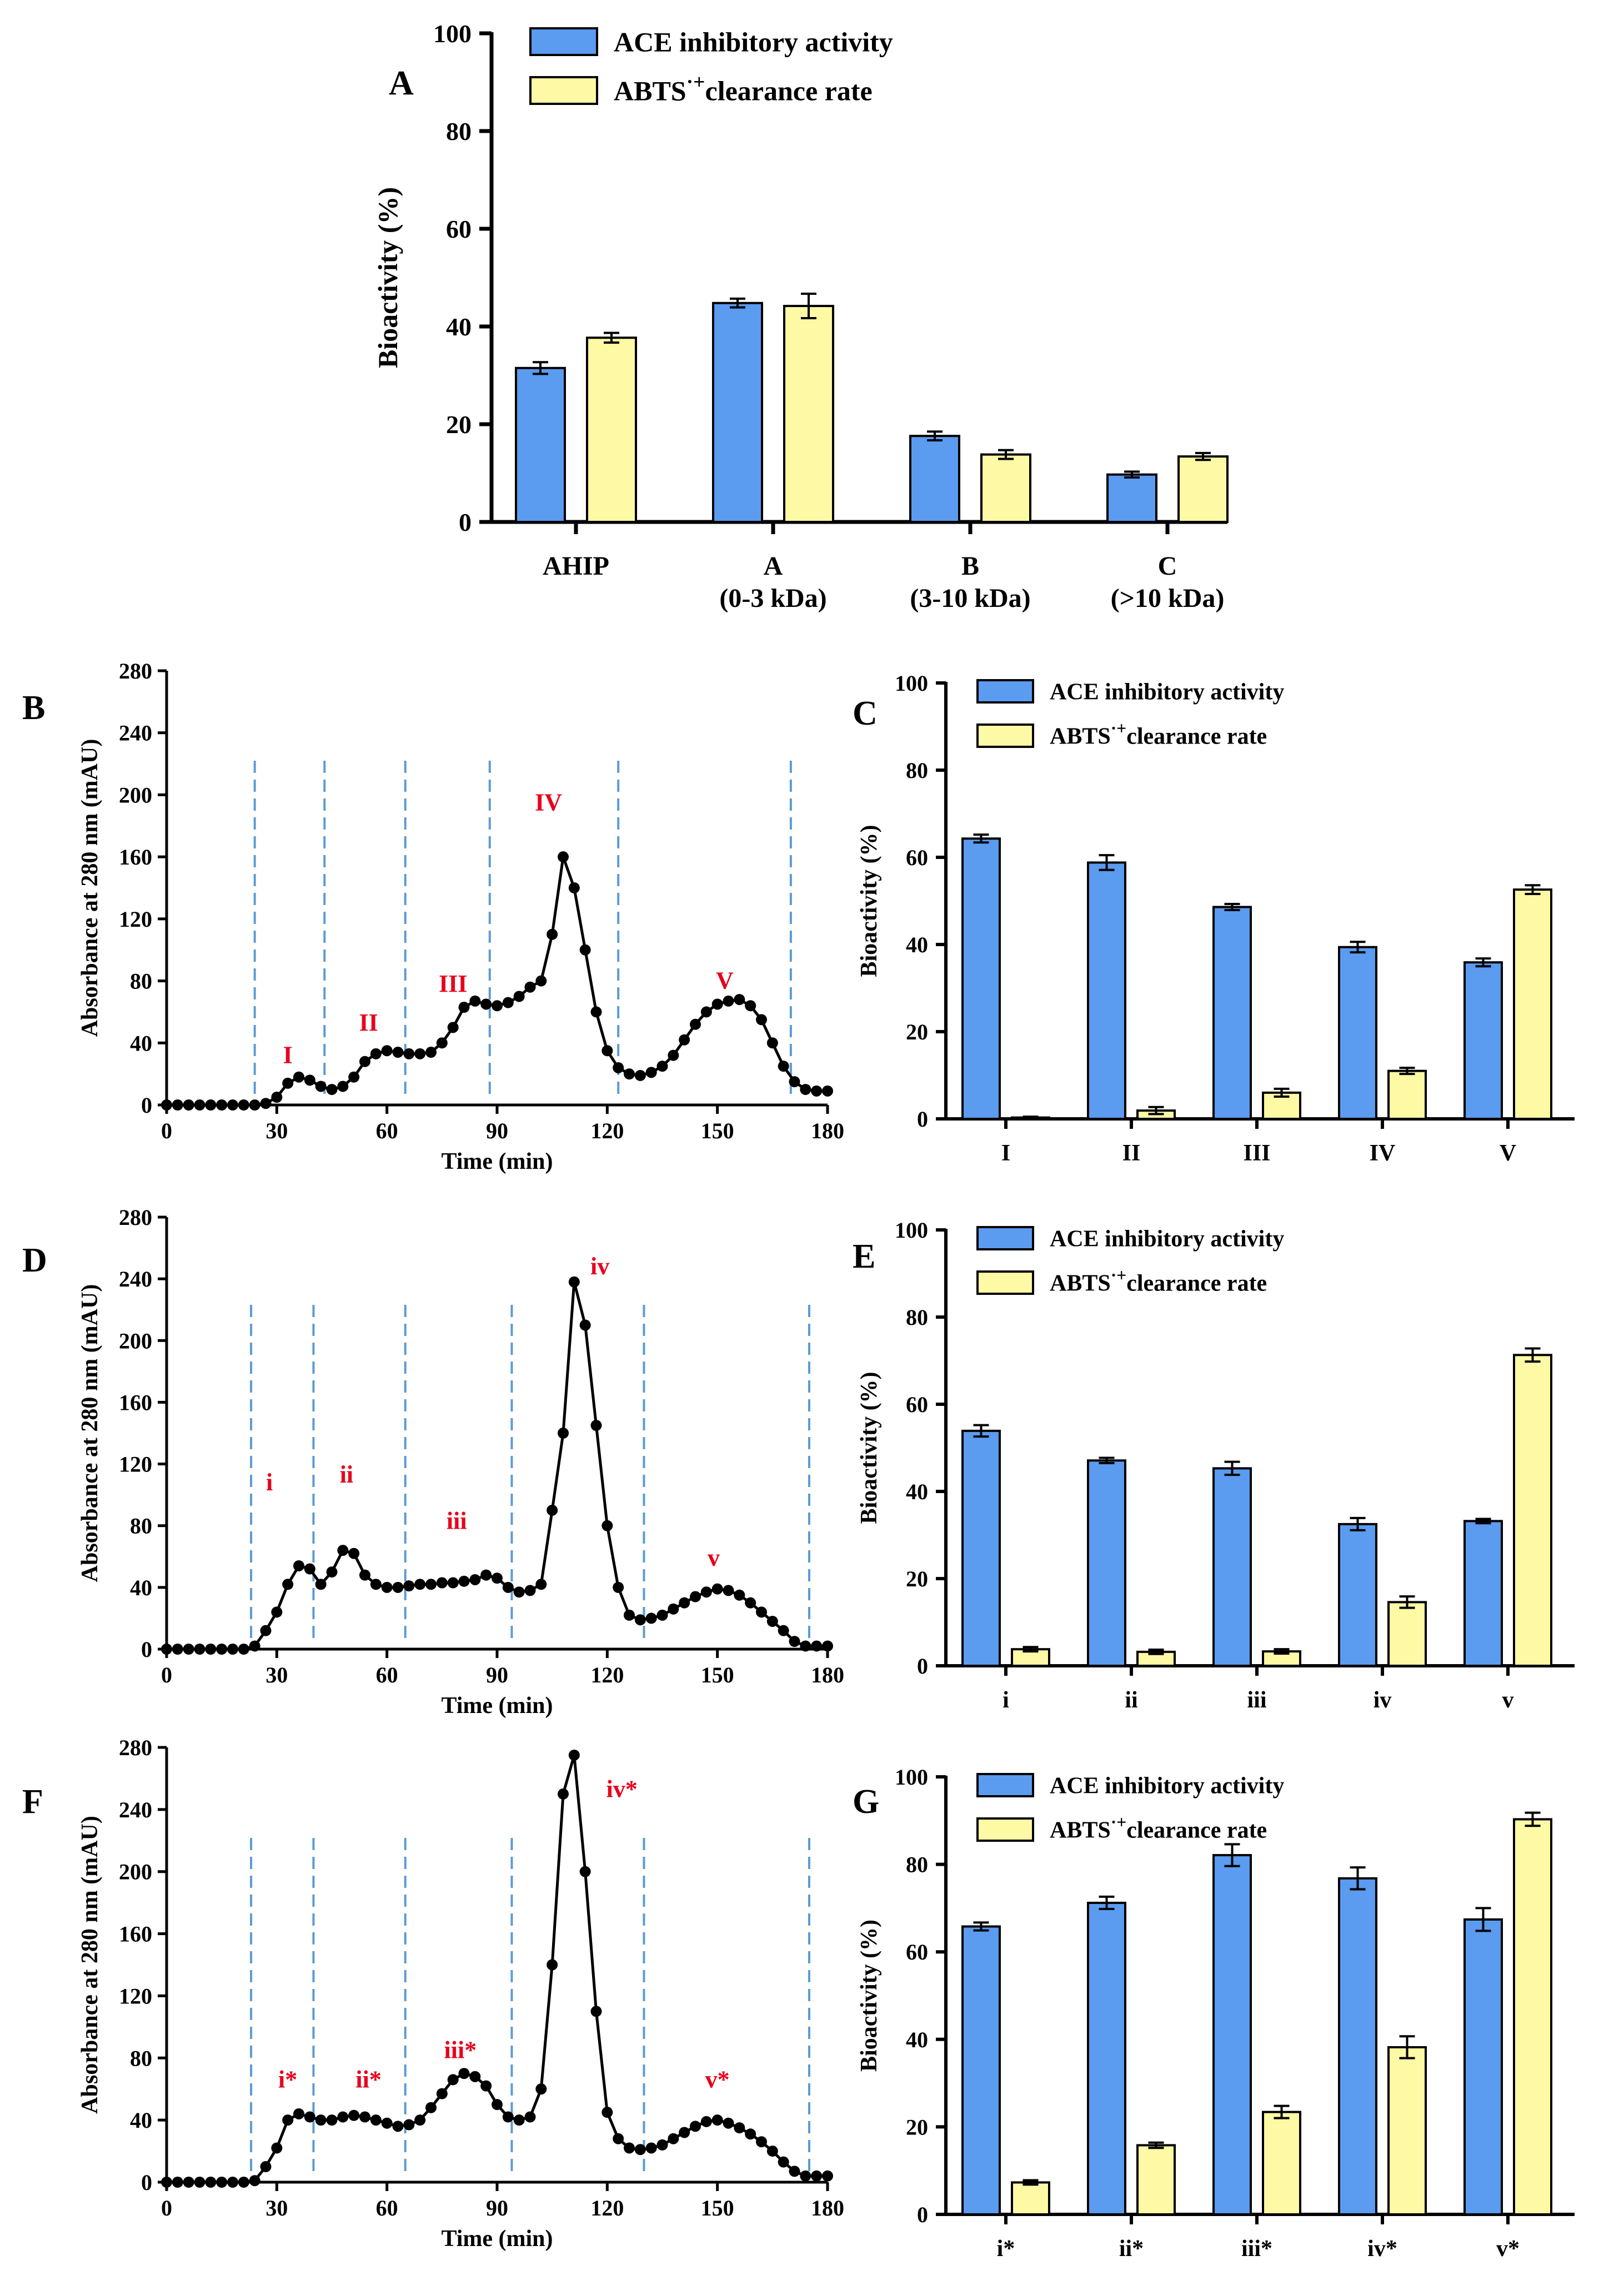 This screenshot has height=2296, width=1624. Describe the element at coordinates (497, 1674) in the screenshot. I see `x-tick-label: 90` at that location.